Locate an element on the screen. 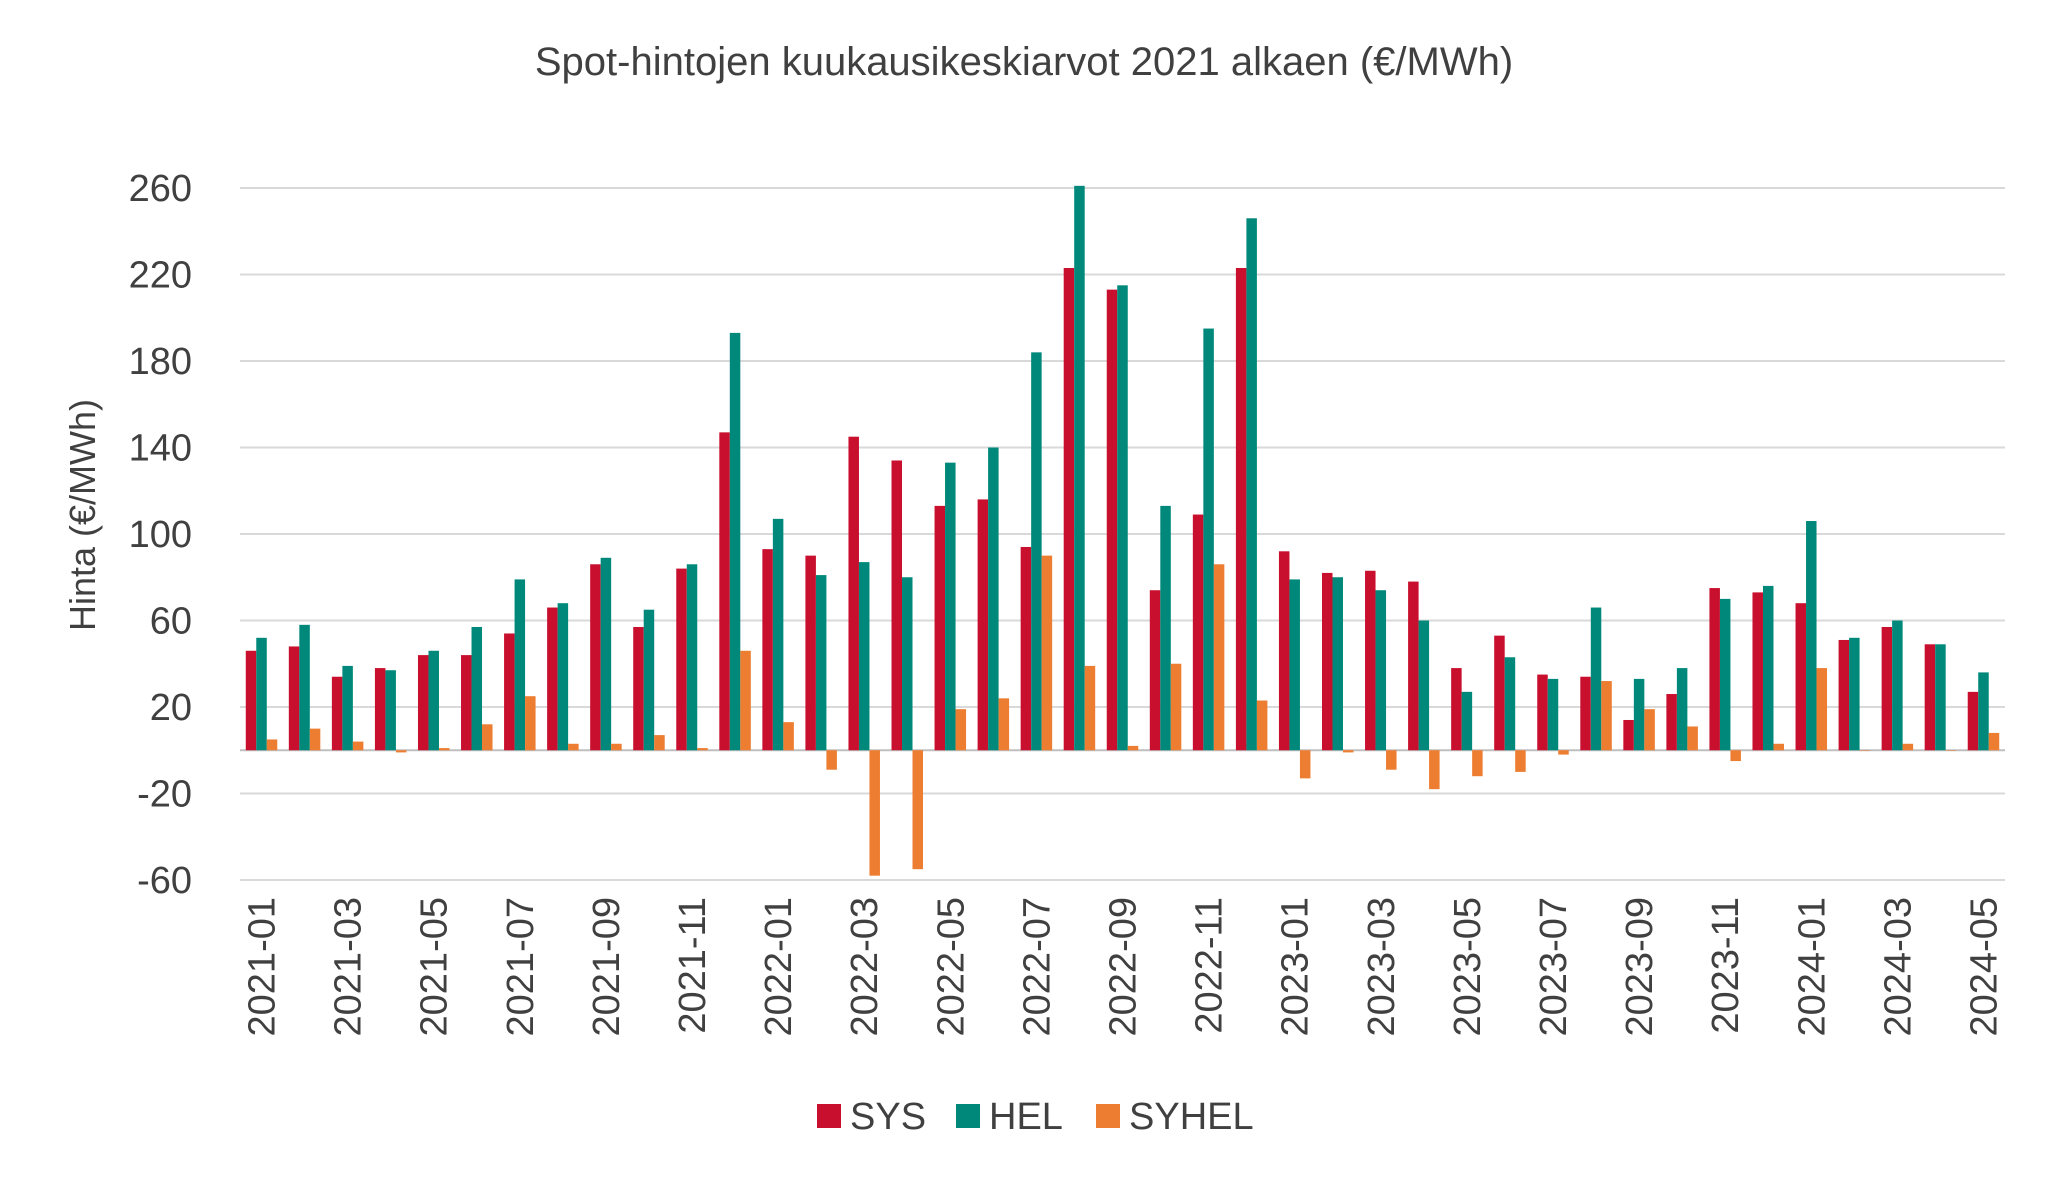  y-tick-label: -20 is located at coordinates (164, 795).